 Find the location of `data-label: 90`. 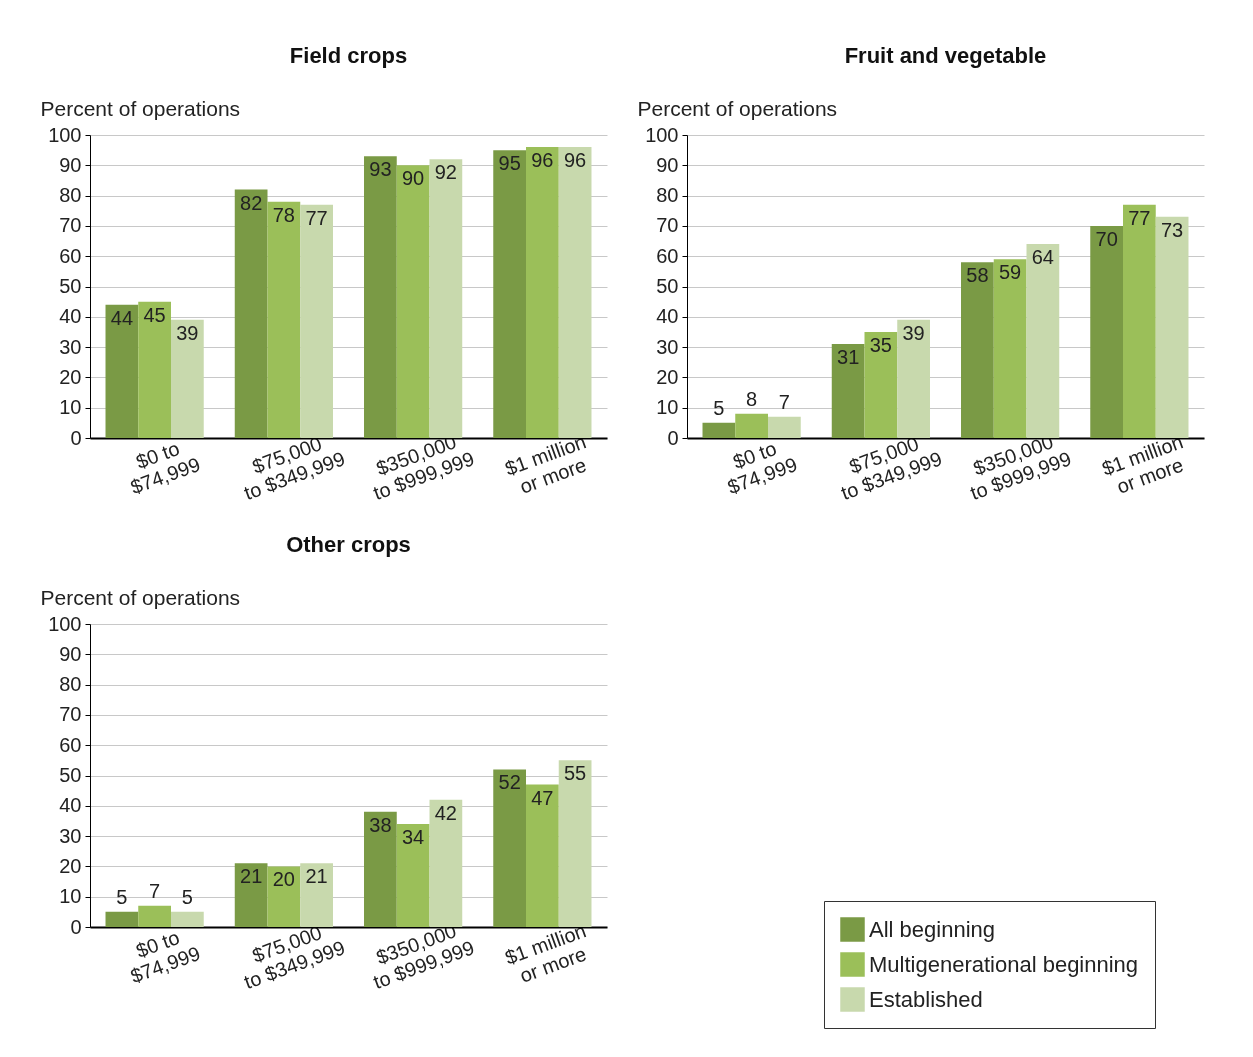

data-label: 90 is located at coordinates (413, 178).